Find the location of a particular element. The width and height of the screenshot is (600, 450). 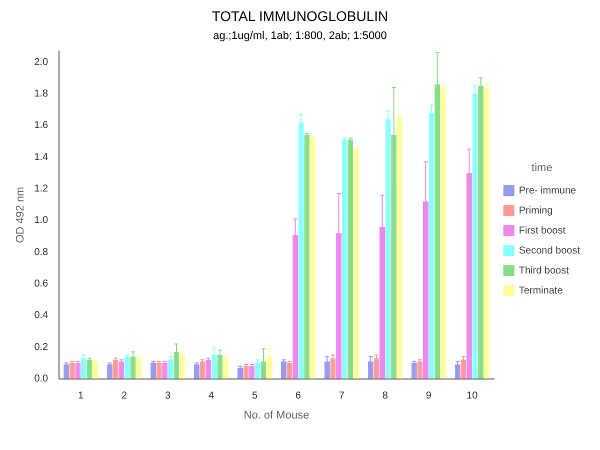

x-tick-label: 9 is located at coordinates (429, 396).